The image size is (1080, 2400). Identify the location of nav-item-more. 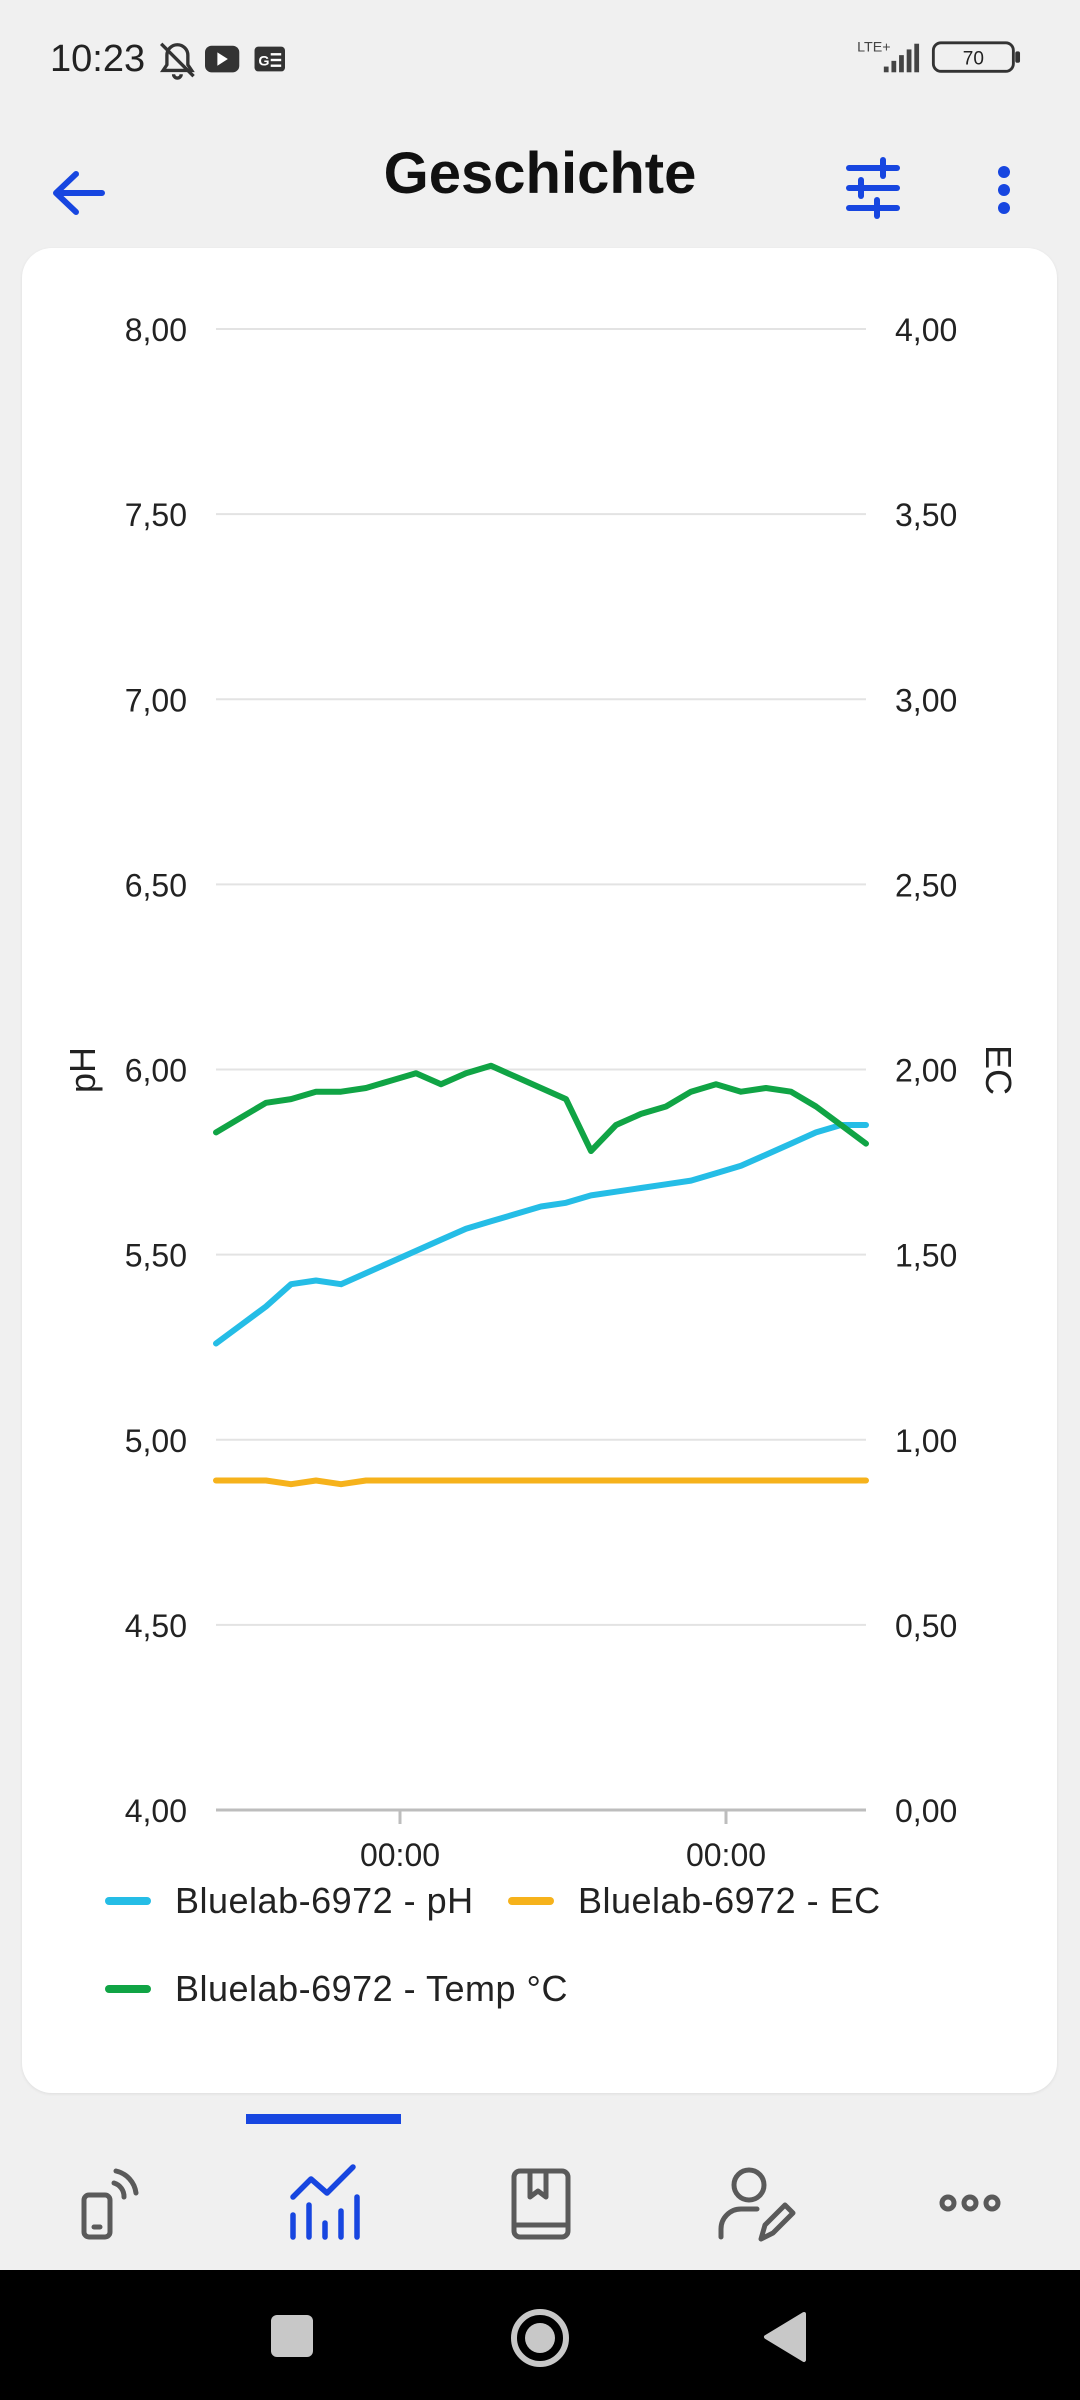
(970, 2203).